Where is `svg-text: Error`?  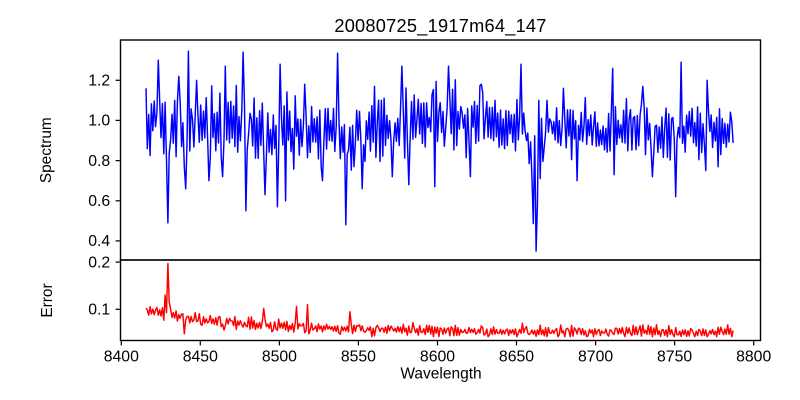 svg-text: Error is located at coordinates (47, 300).